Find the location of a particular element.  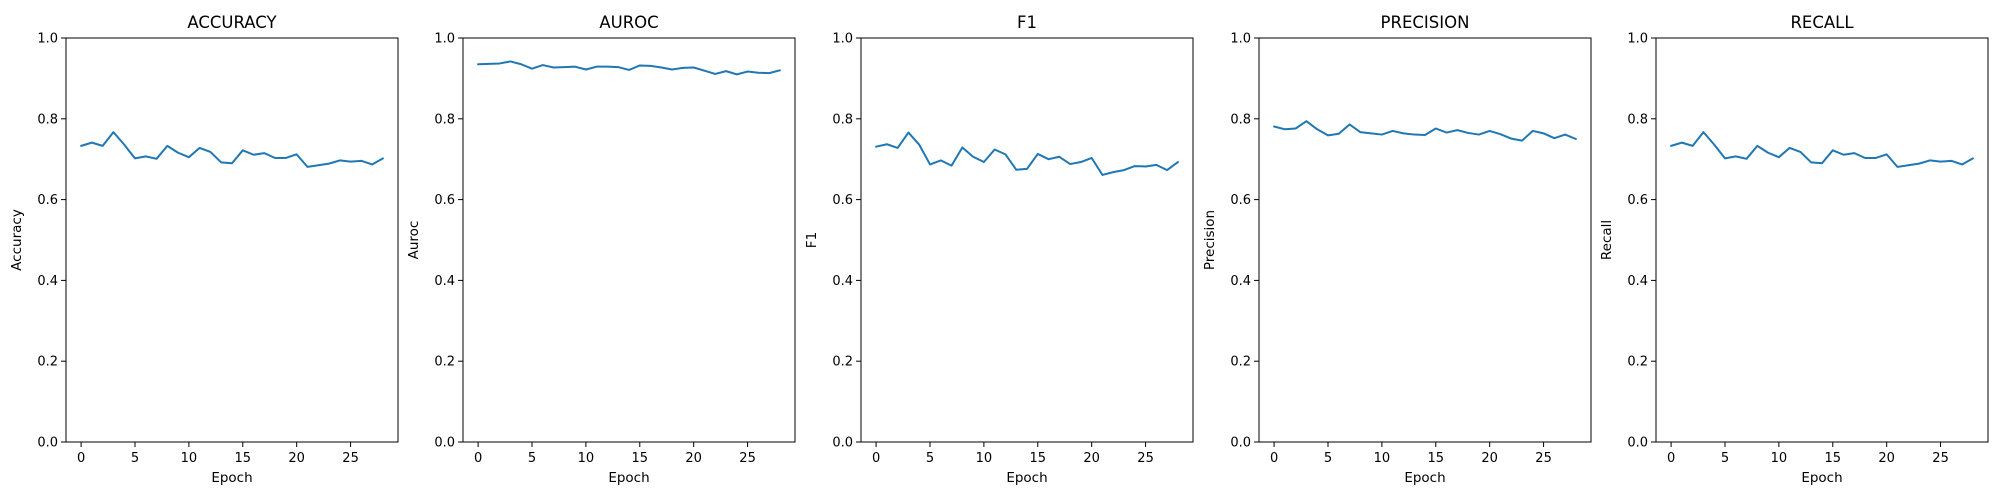

x-tick-label-accuracy: 5 is located at coordinates (135, 458).